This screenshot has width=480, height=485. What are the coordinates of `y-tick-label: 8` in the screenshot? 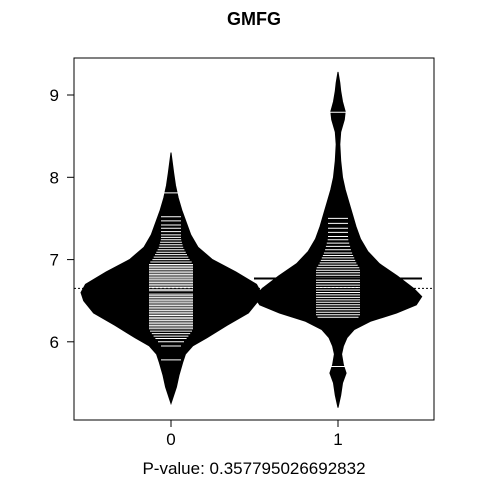 It's located at (54, 177).